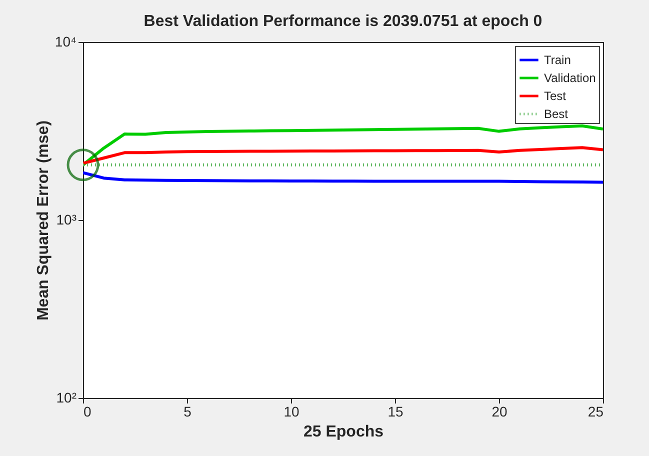 This screenshot has height=456, width=649. What do you see at coordinates (396, 412) in the screenshot?
I see `x-tick-label: 15` at bounding box center [396, 412].